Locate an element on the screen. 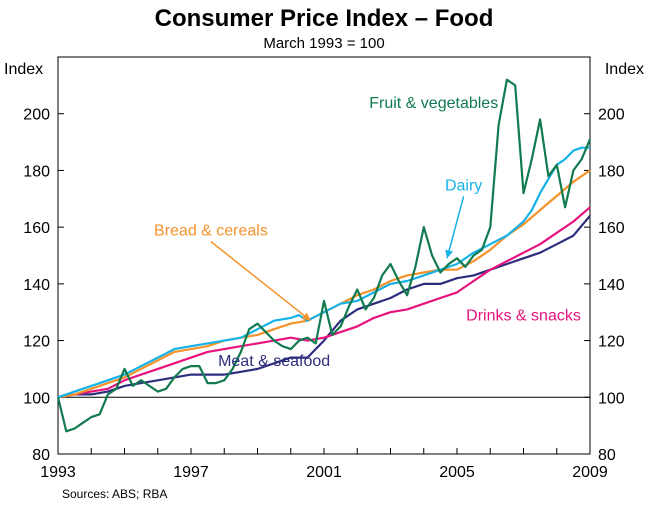 Image resolution: width=648 pixels, height=505 pixels. y-axis-label-left: Index is located at coordinates (23, 69).